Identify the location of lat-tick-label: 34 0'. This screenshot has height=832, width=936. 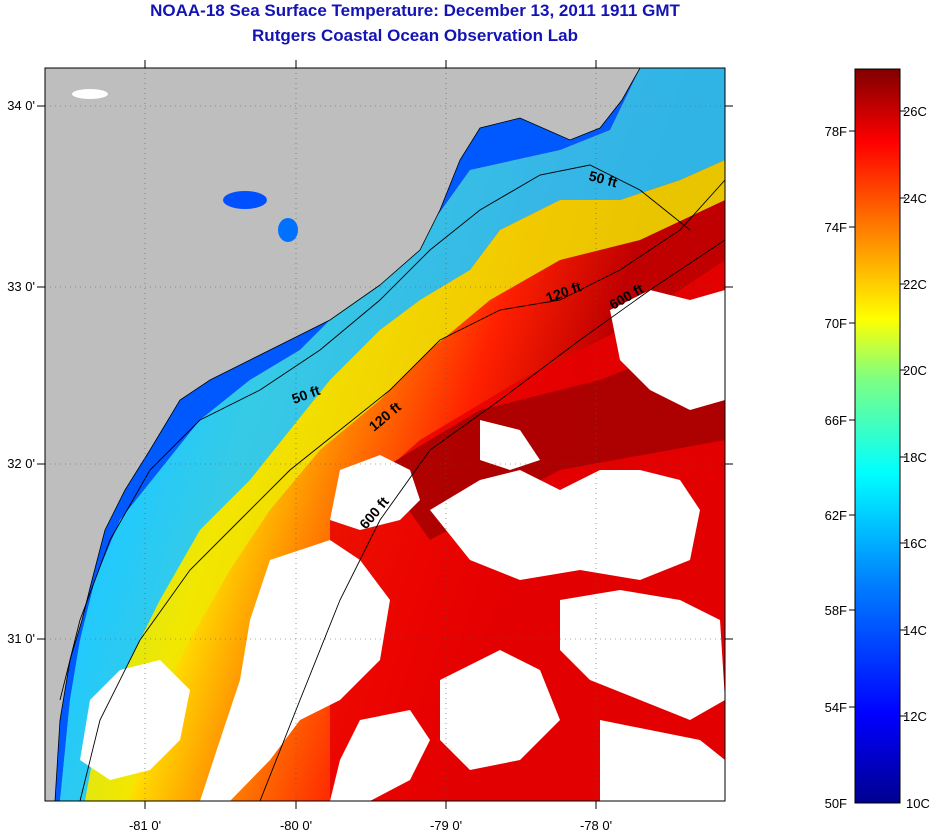
(21, 105).